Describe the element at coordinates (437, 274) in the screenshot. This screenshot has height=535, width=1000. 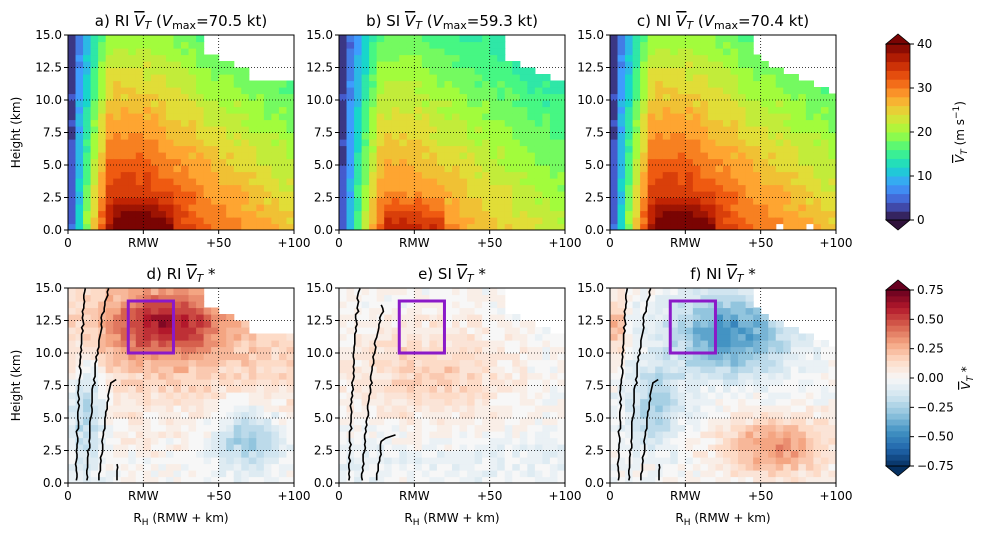
I see `title-part: e) SI` at that location.